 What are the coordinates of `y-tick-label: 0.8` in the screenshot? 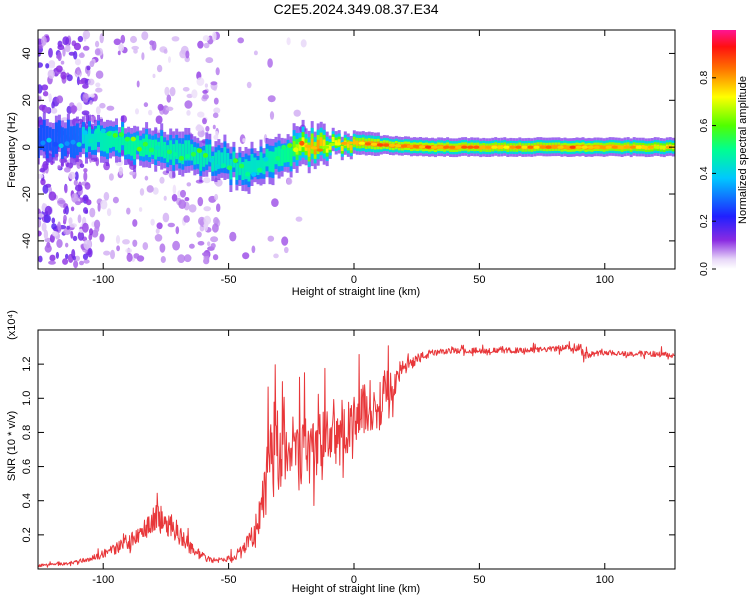 It's located at (27, 432).